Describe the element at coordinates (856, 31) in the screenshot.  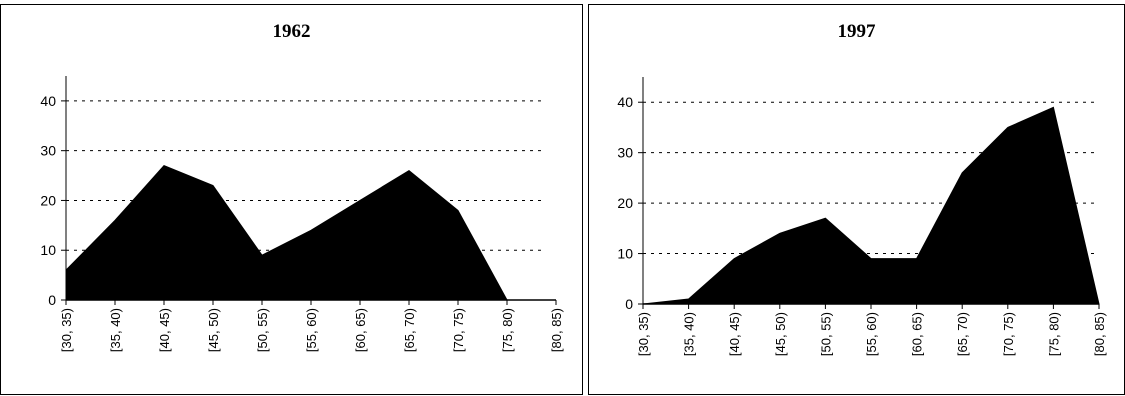
I see `chart-title: 1997` at that location.